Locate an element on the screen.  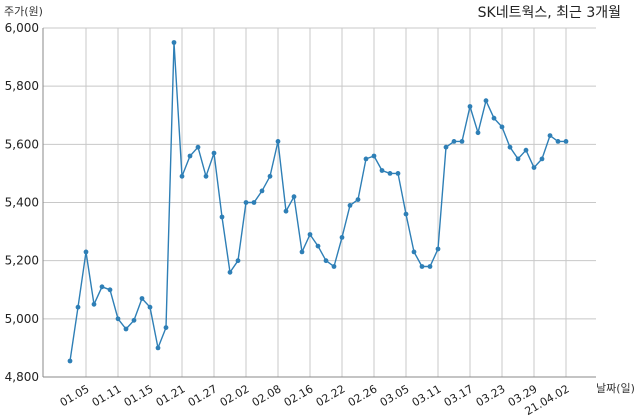
y-tick-label: 5,200 is located at coordinates (22, 261).